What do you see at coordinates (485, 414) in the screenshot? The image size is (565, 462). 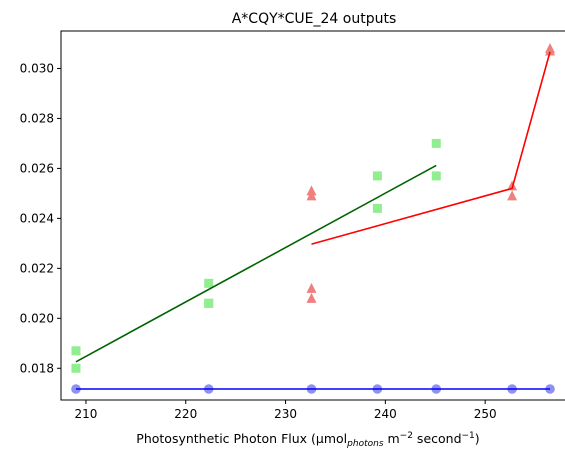 I see `x-tick-label: 250` at bounding box center [485, 414].